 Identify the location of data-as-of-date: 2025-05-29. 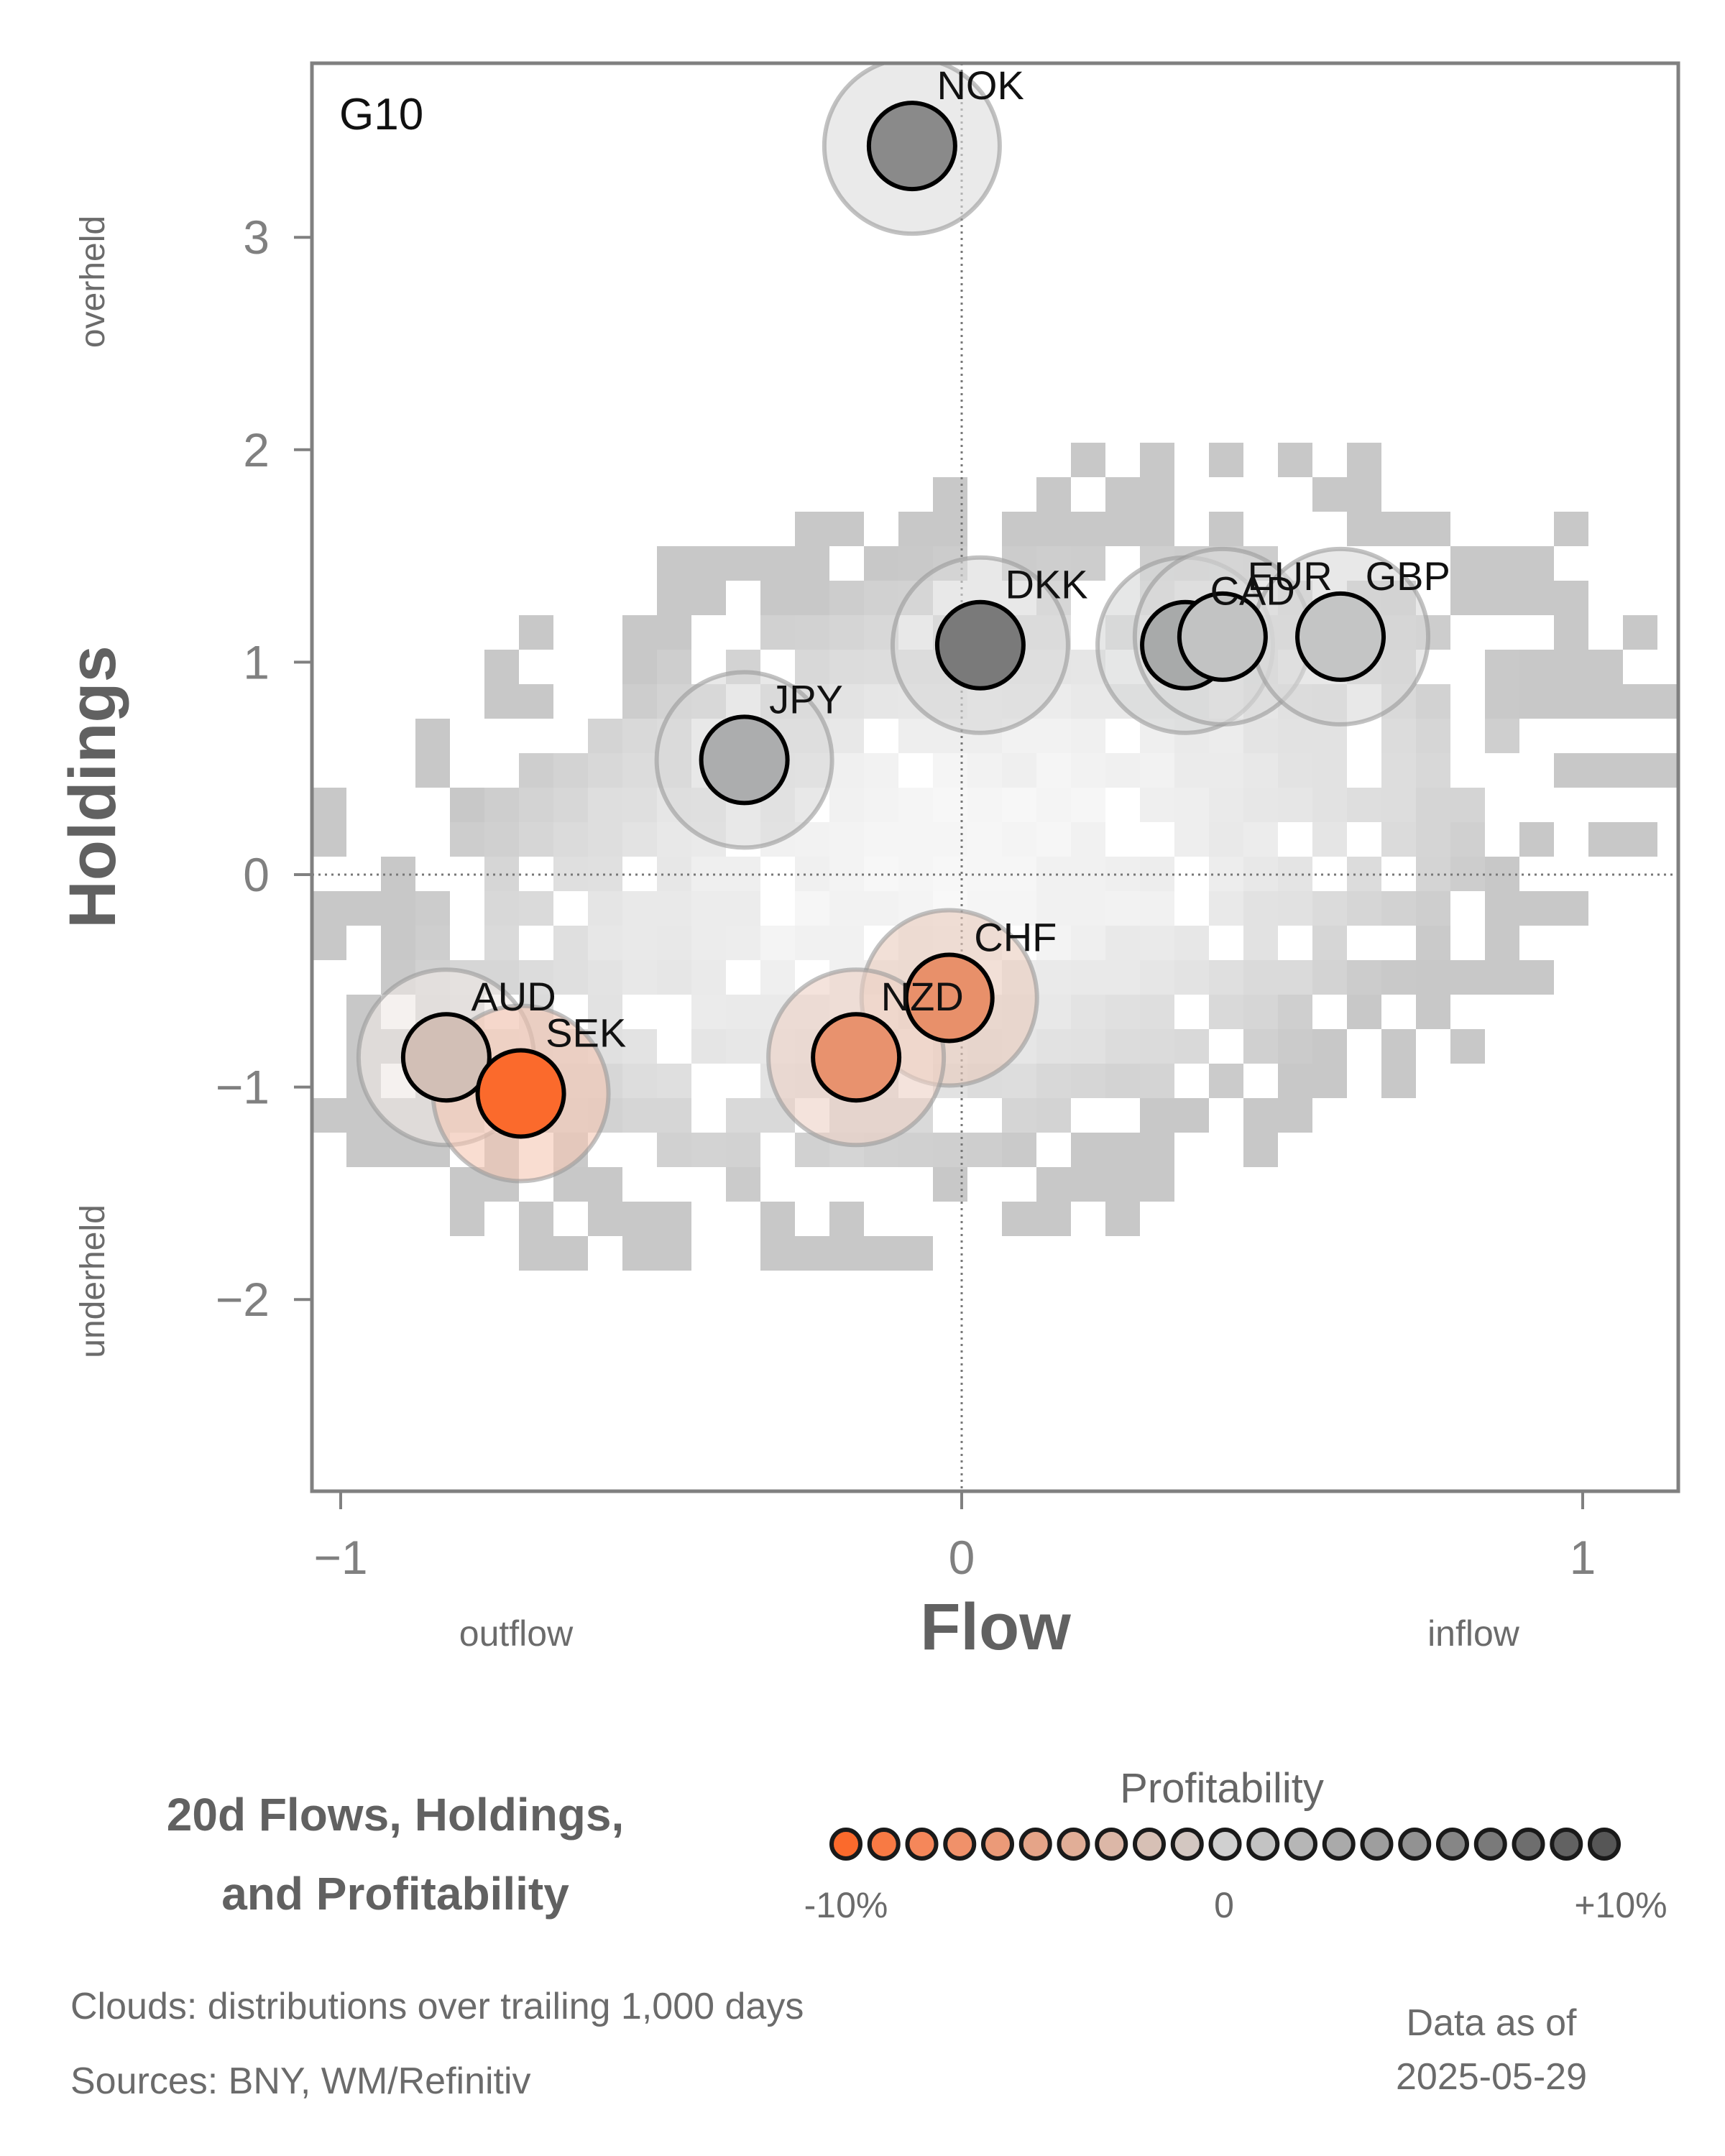
(1491, 2077).